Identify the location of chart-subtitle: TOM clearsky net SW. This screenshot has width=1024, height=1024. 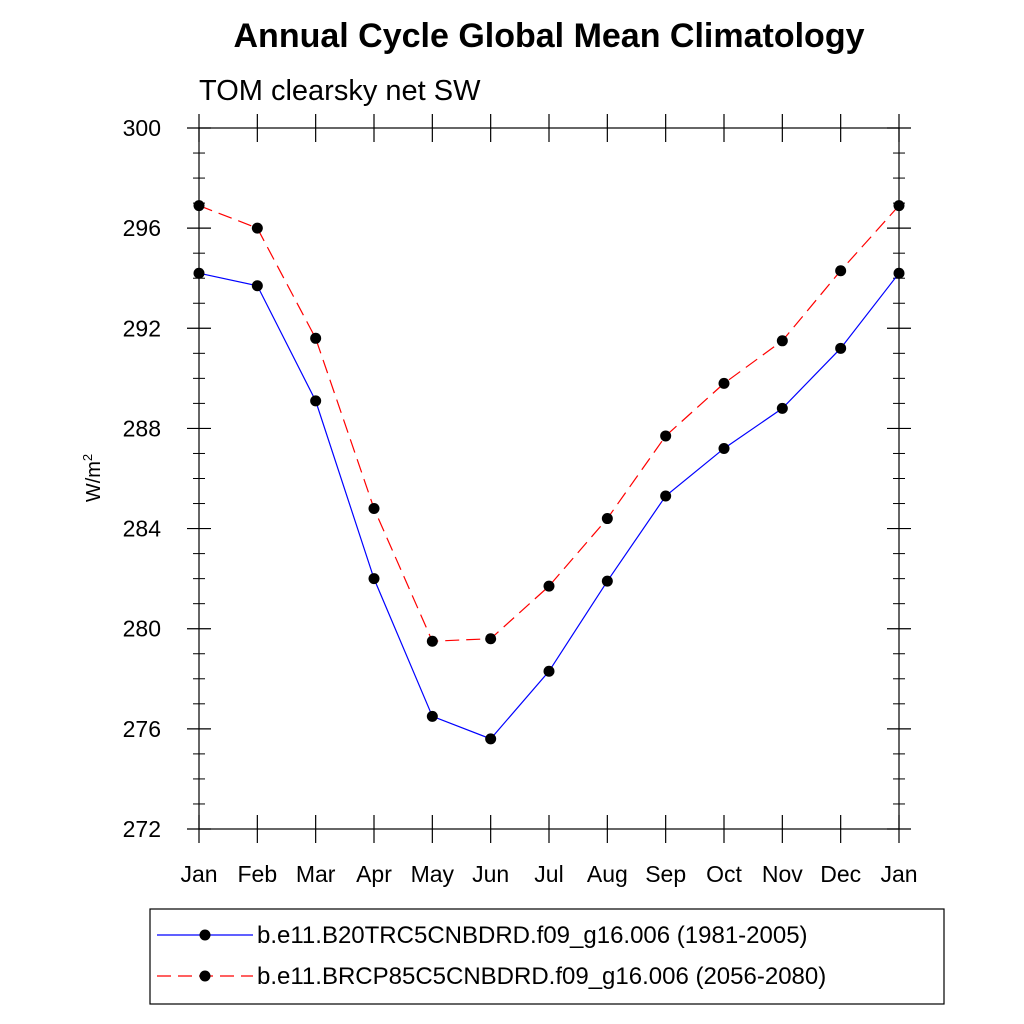
(340, 91).